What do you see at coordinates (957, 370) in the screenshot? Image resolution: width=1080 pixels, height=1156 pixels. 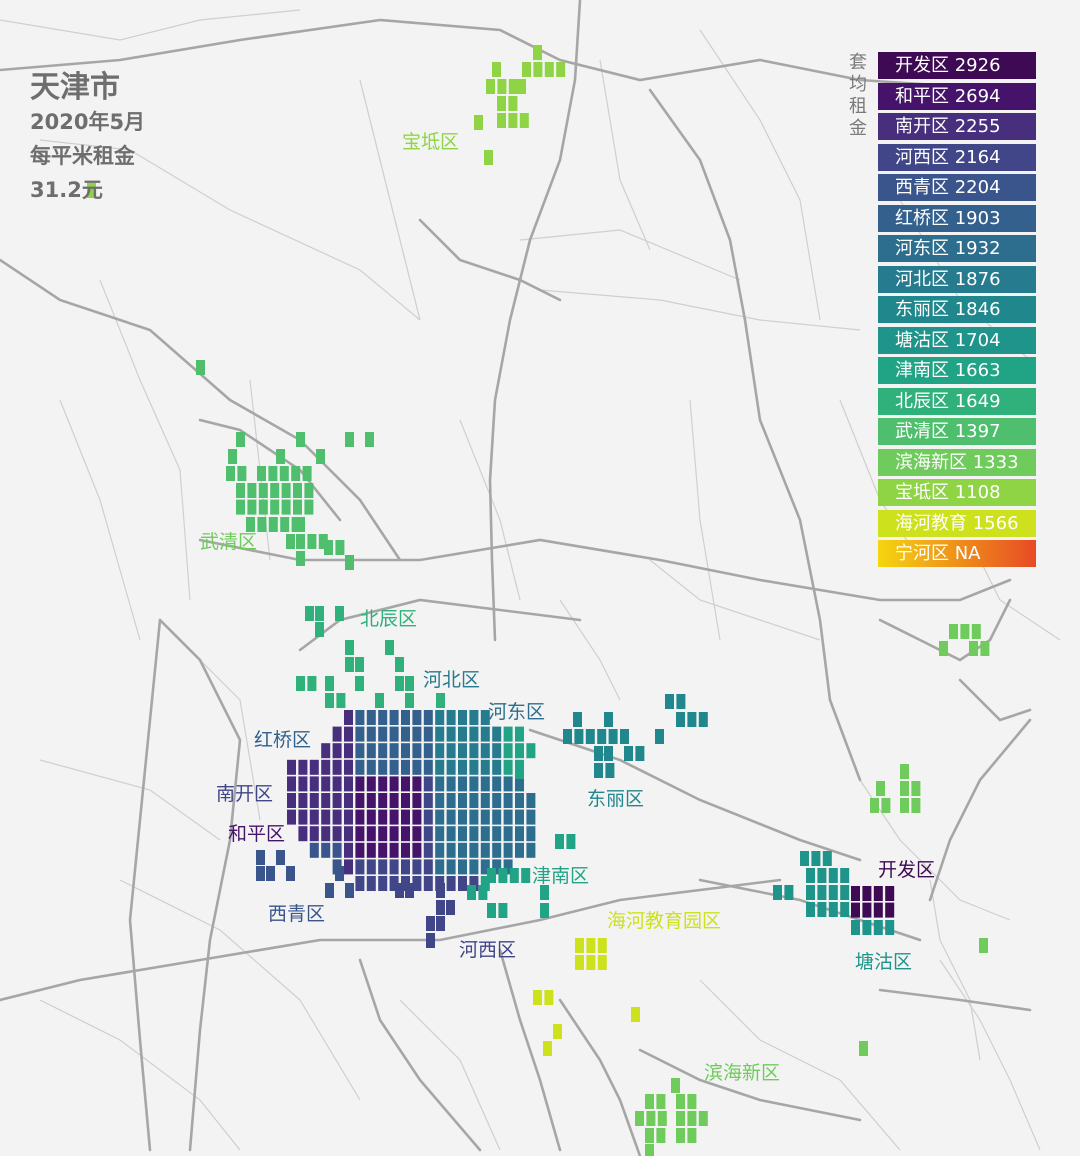 I see `legend-item: 津南区 1663` at bounding box center [957, 370].